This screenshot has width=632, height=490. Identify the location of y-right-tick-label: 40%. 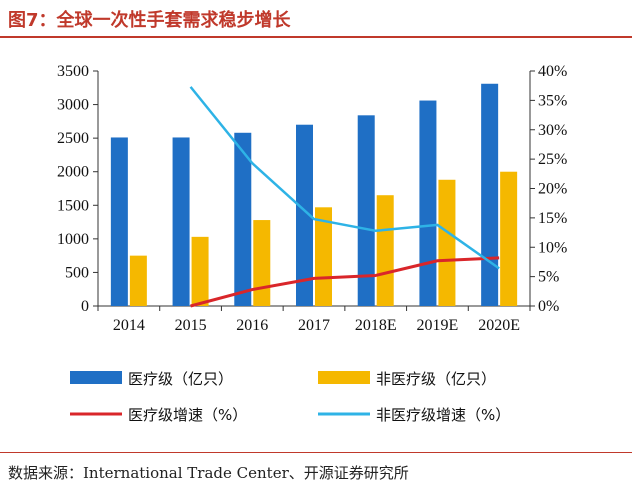
(552, 71).